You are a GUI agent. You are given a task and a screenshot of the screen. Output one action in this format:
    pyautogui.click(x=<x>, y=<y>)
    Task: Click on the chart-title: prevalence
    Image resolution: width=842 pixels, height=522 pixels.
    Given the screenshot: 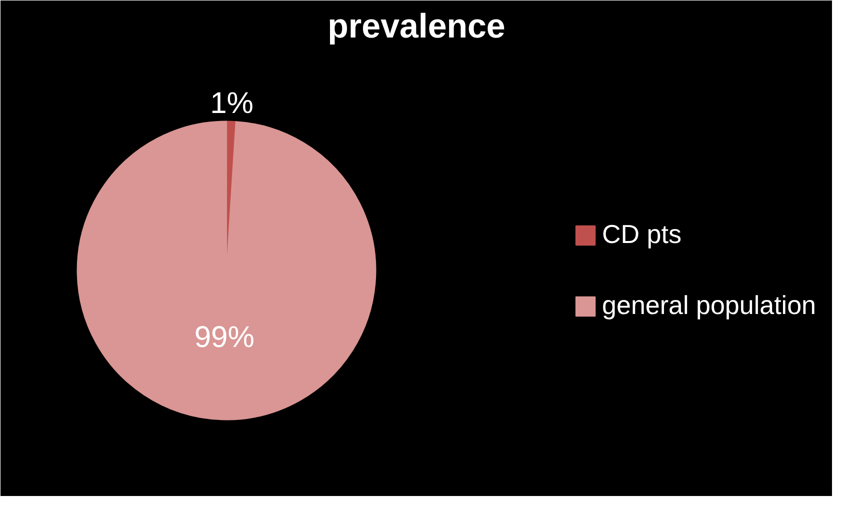 What is the action you would take?
    pyautogui.click(x=417, y=27)
    